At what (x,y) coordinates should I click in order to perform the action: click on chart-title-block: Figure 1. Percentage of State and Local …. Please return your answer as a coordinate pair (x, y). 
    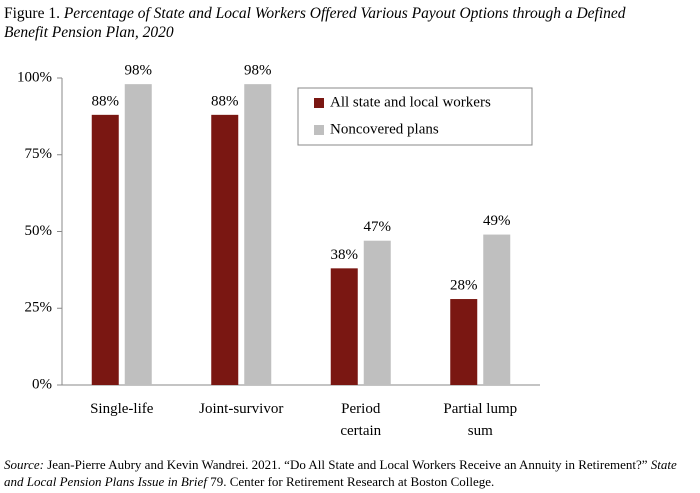
    Looking at the image, I should click on (324, 23).